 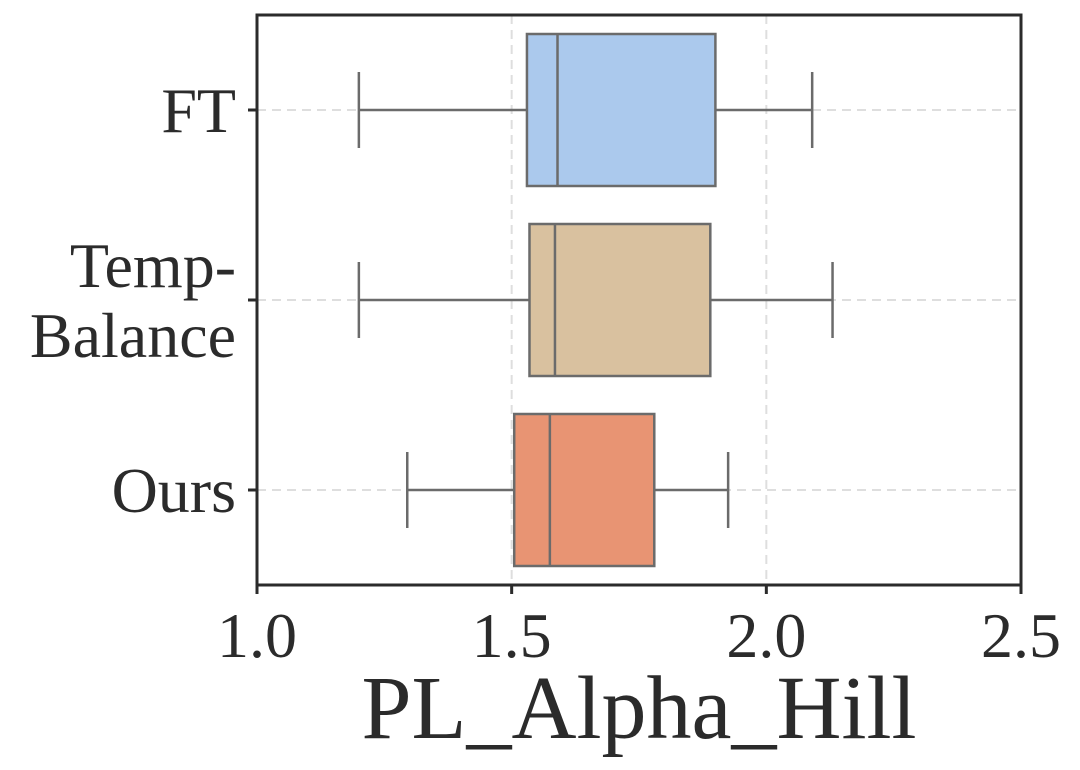 I want to click on y-tick-label: Balance, so click(x=133, y=335).